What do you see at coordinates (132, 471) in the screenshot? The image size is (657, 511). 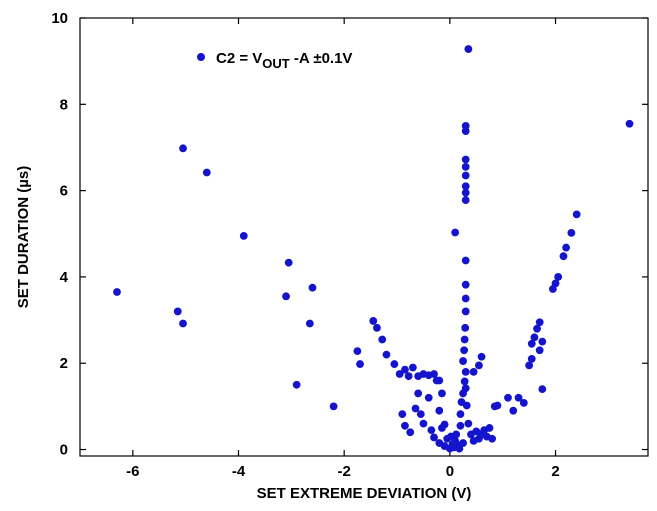 I see `x-tick-label: -6` at bounding box center [132, 471].